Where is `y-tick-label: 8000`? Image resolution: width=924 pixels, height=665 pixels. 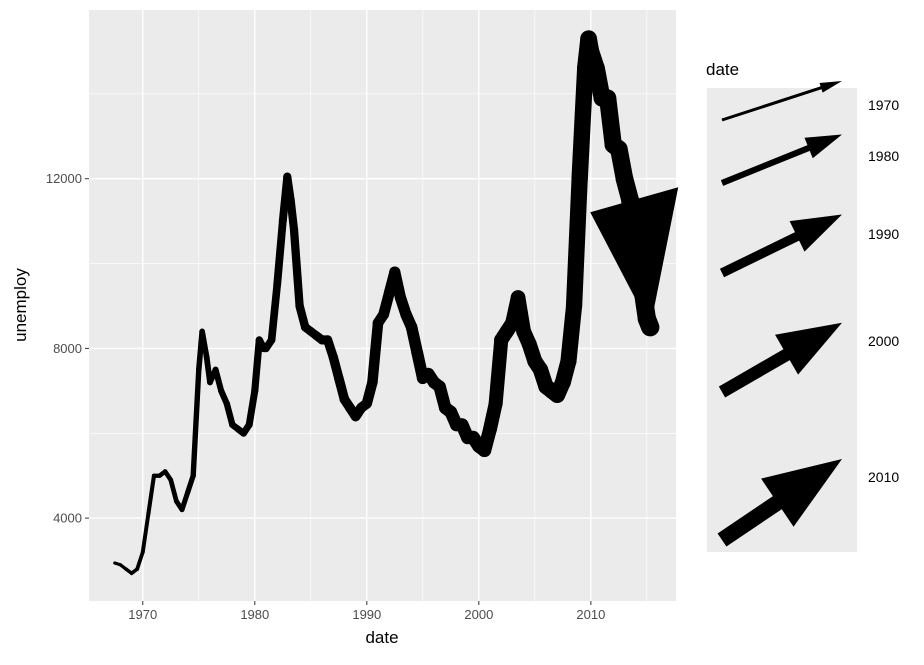 y-tick-label: 8000 is located at coordinates (67, 348).